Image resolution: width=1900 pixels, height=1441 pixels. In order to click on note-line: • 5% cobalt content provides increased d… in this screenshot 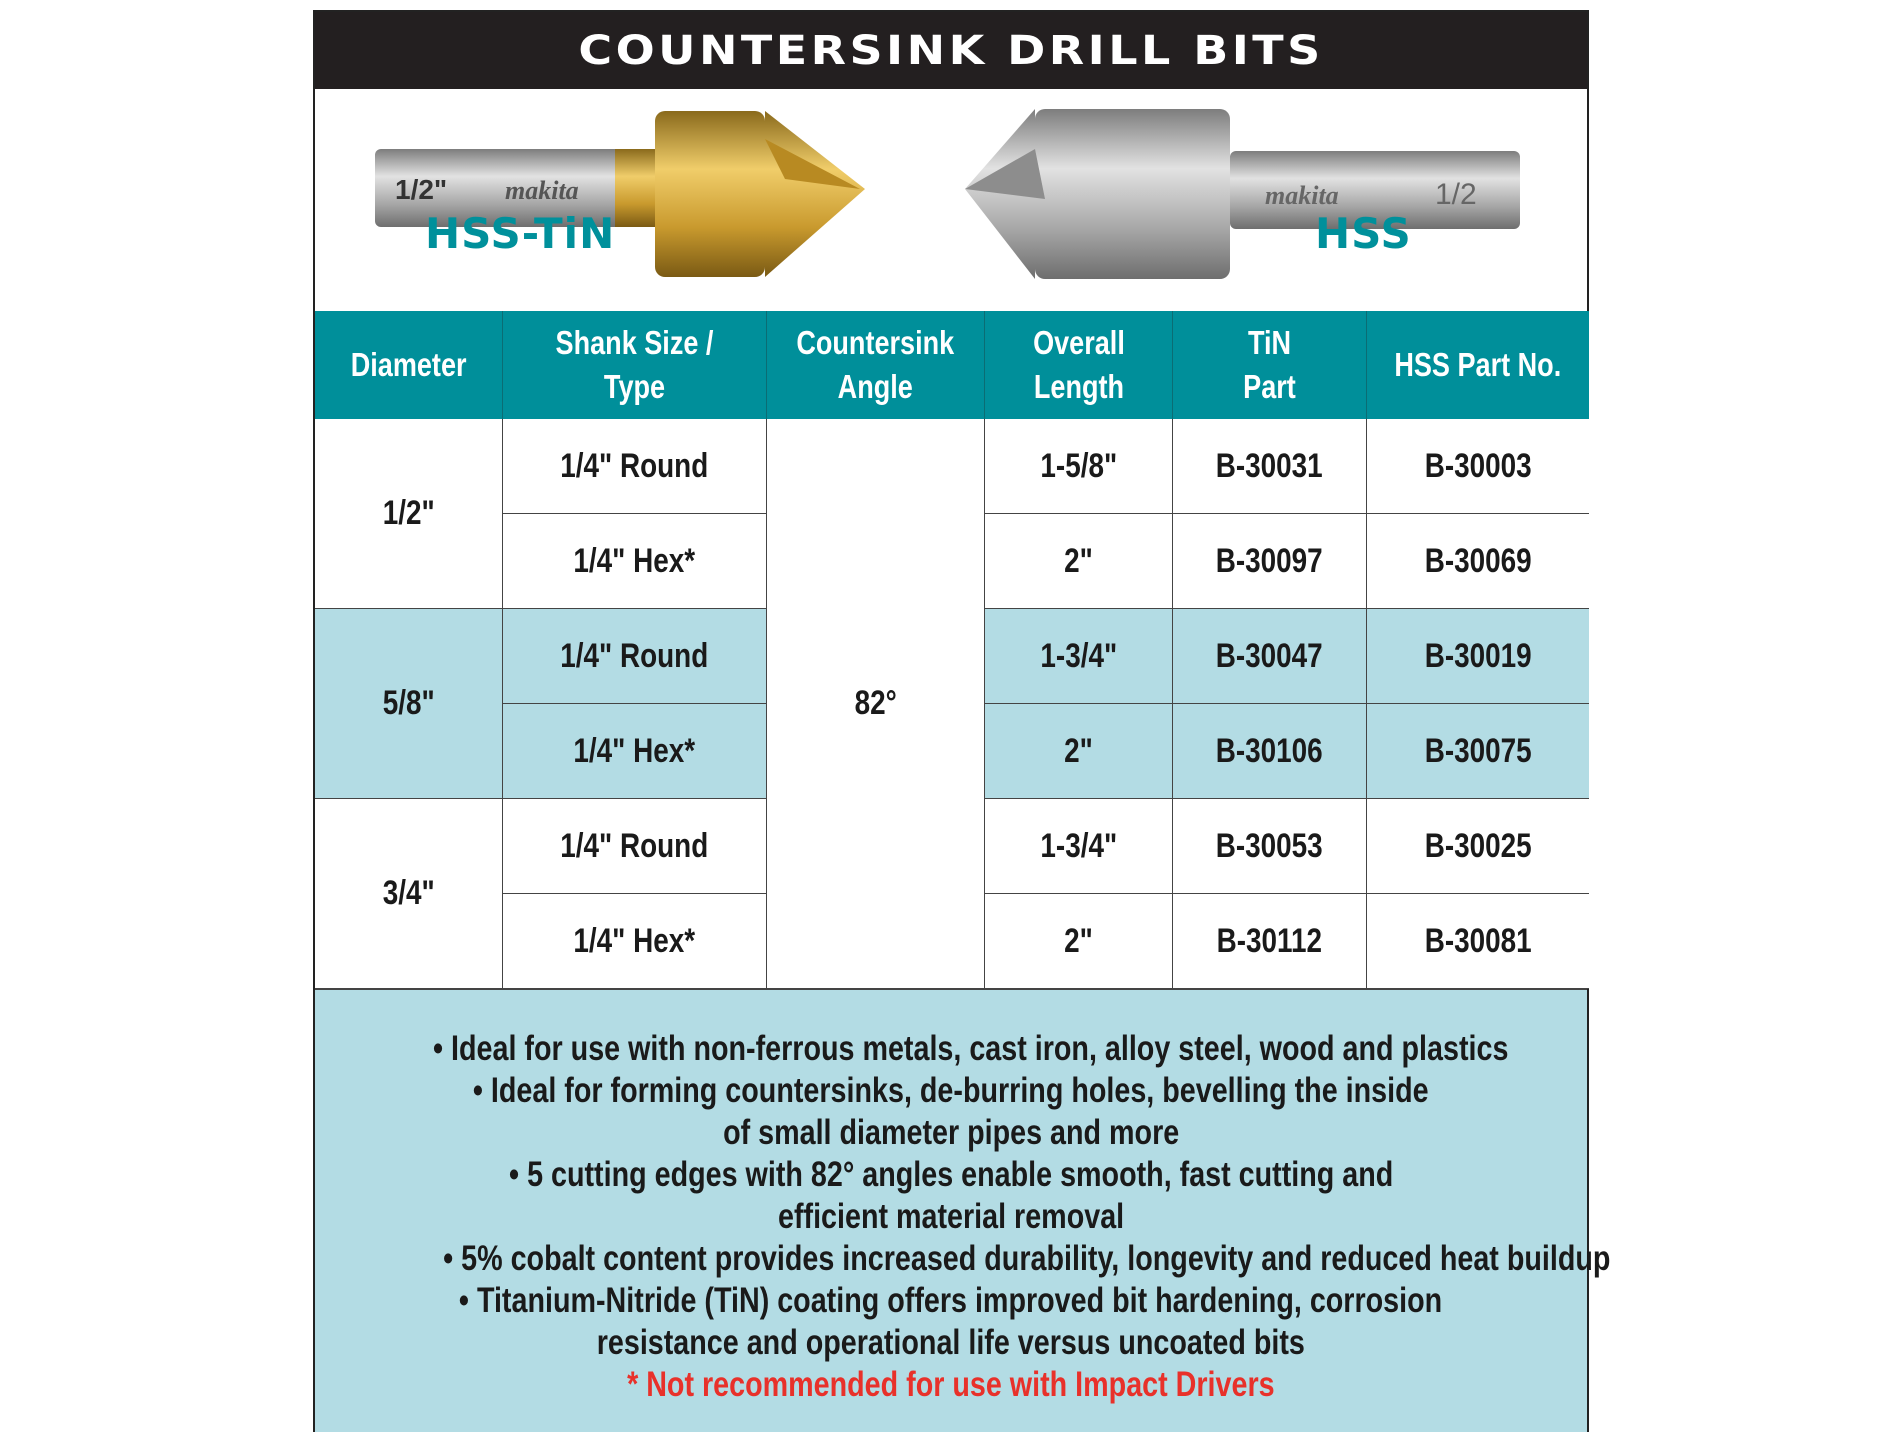, I will do `click(1027, 1258)`.